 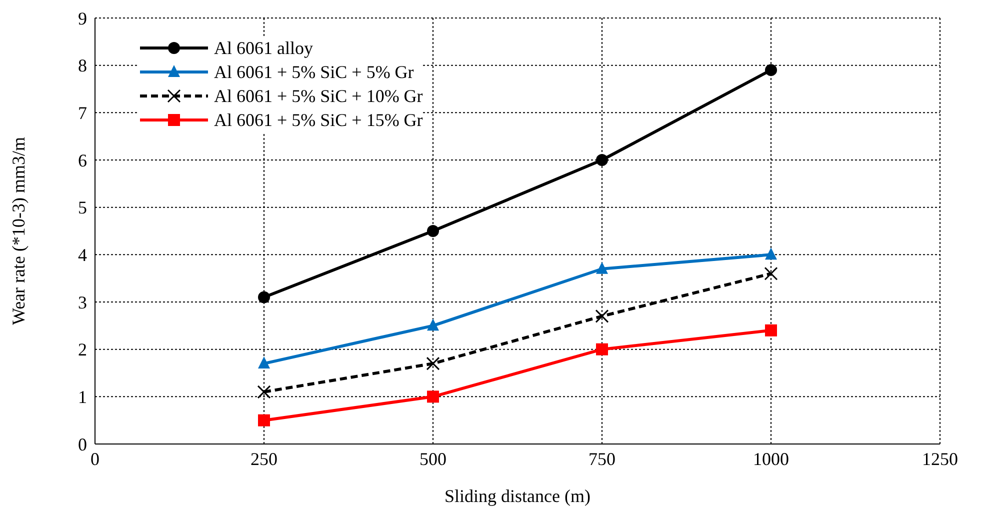 I want to click on y-tick-label: 2, so click(x=82, y=350).